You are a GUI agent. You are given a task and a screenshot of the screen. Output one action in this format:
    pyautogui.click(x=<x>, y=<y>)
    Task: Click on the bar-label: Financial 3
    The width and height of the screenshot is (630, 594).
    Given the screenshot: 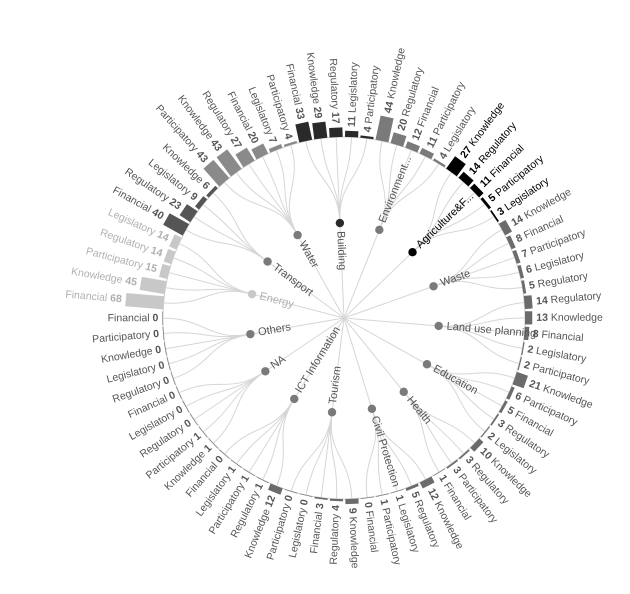 What is the action you would take?
    pyautogui.click(x=317, y=528)
    